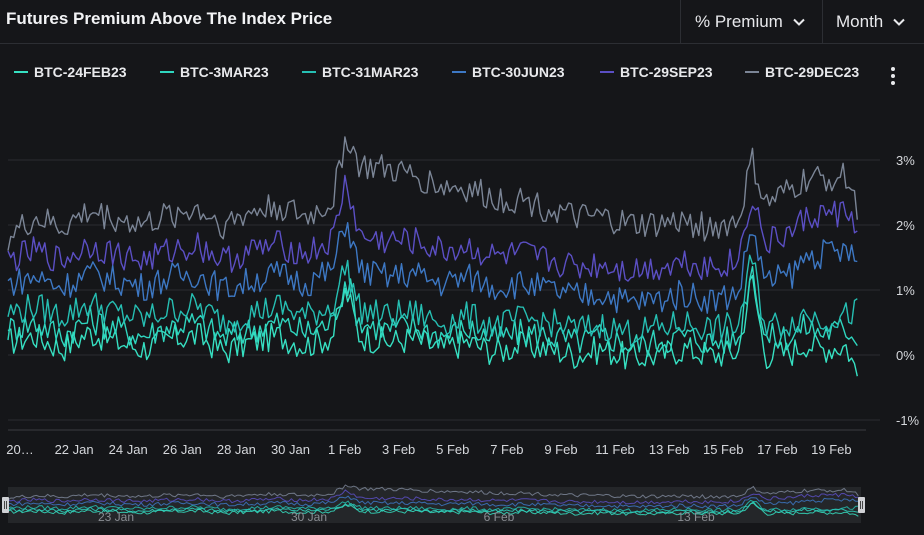 This screenshot has height=535, width=924. What do you see at coordinates (506, 449) in the screenshot?
I see `x-tick-label: 7 Feb` at bounding box center [506, 449].